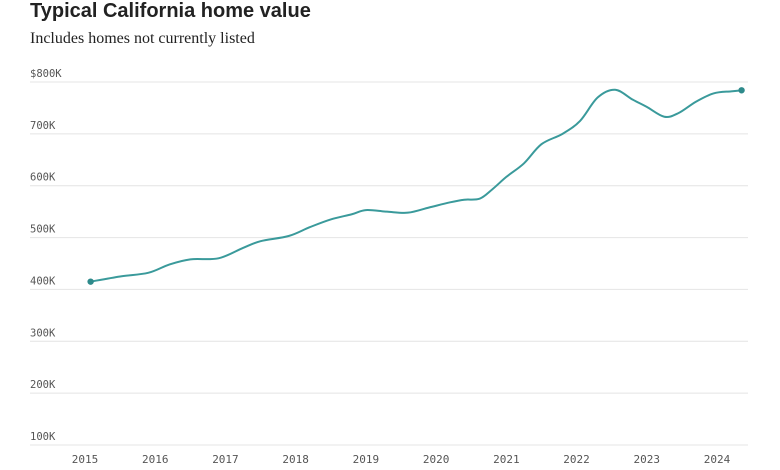 Image resolution: width=780 pixels, height=470 pixels. What do you see at coordinates (155, 459) in the screenshot?
I see `x-tick-label: 2016` at bounding box center [155, 459].